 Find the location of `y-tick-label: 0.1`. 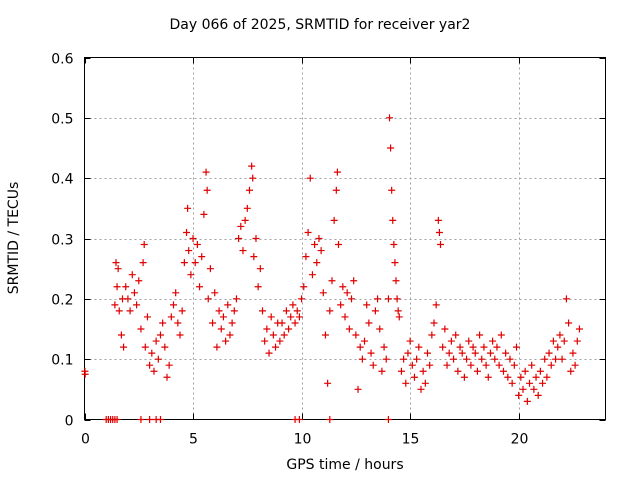

y-tick-label: 0.1 is located at coordinates (62, 361).